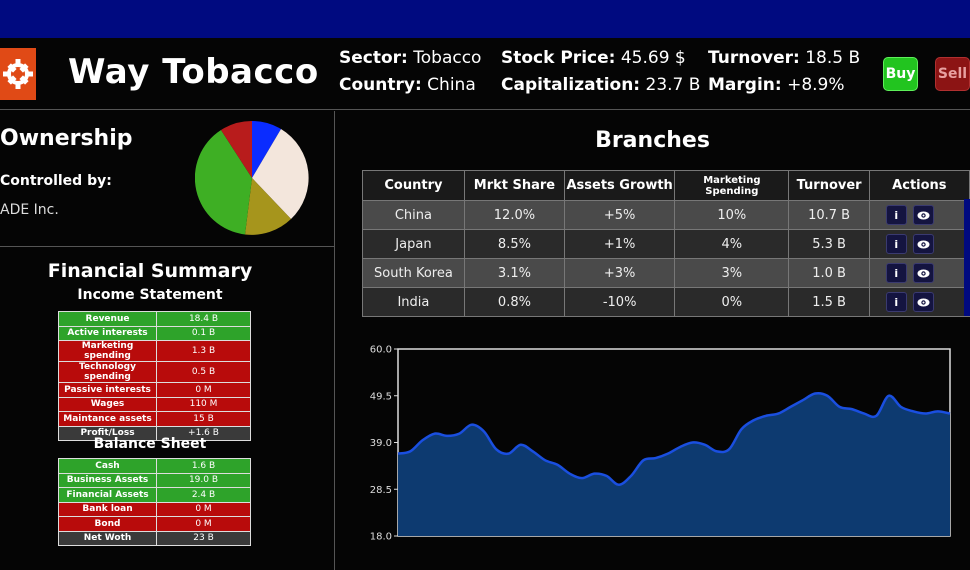 This screenshot has height=570, width=970. What do you see at coordinates (150, 295) in the screenshot?
I see `income-statement-title: Income Statement` at bounding box center [150, 295].